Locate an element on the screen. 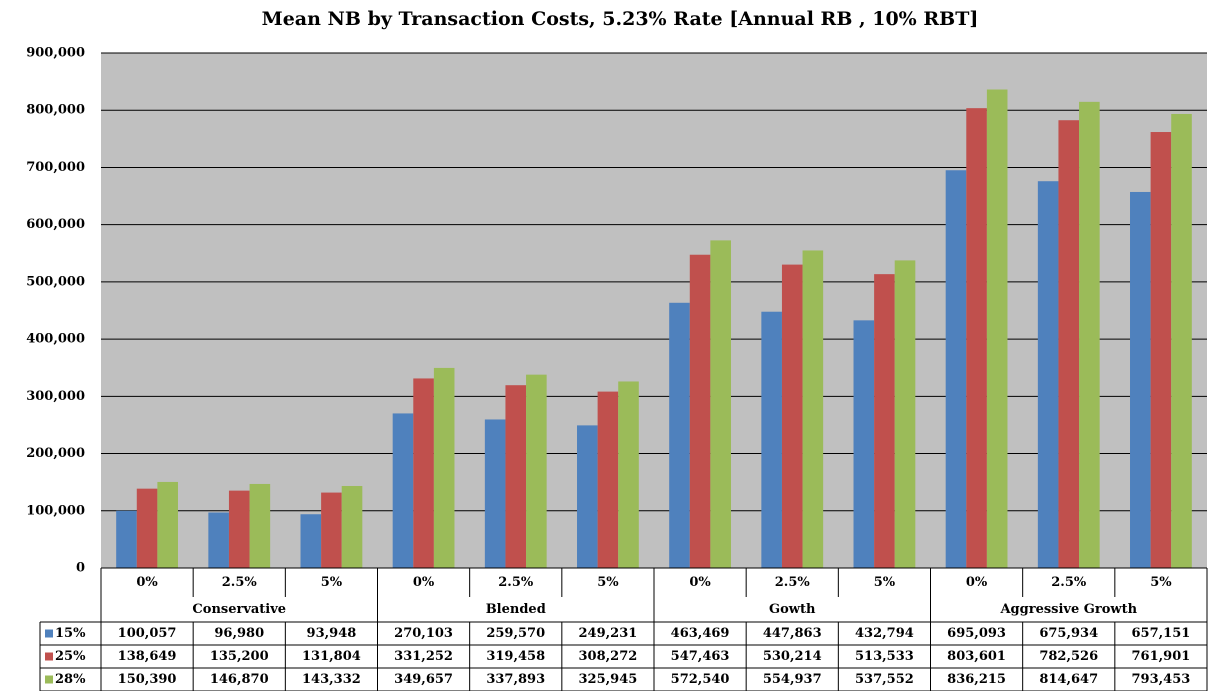  legend-label: 28% is located at coordinates (70, 679).